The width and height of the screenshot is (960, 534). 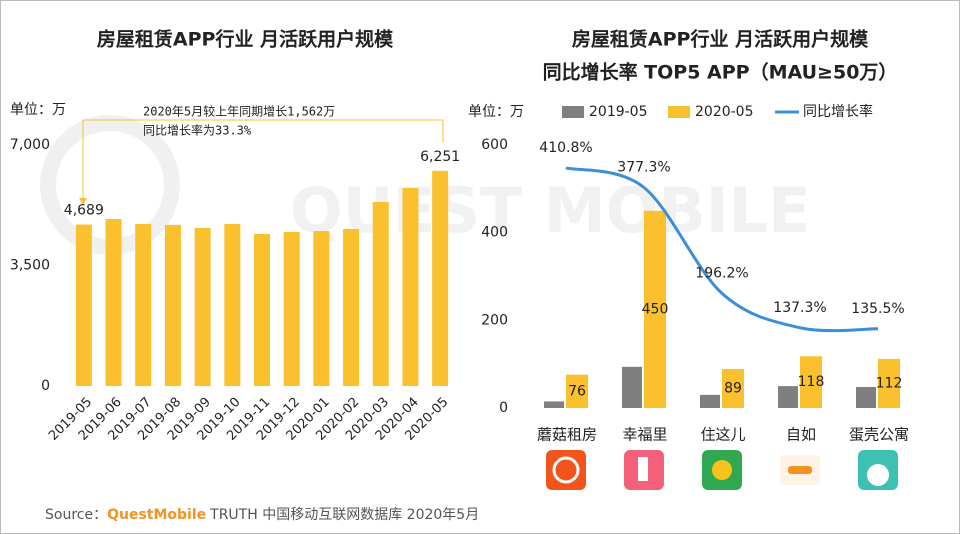 What do you see at coordinates (799, 308) in the screenshot?
I see `data-label: 137.3%` at bounding box center [799, 308].